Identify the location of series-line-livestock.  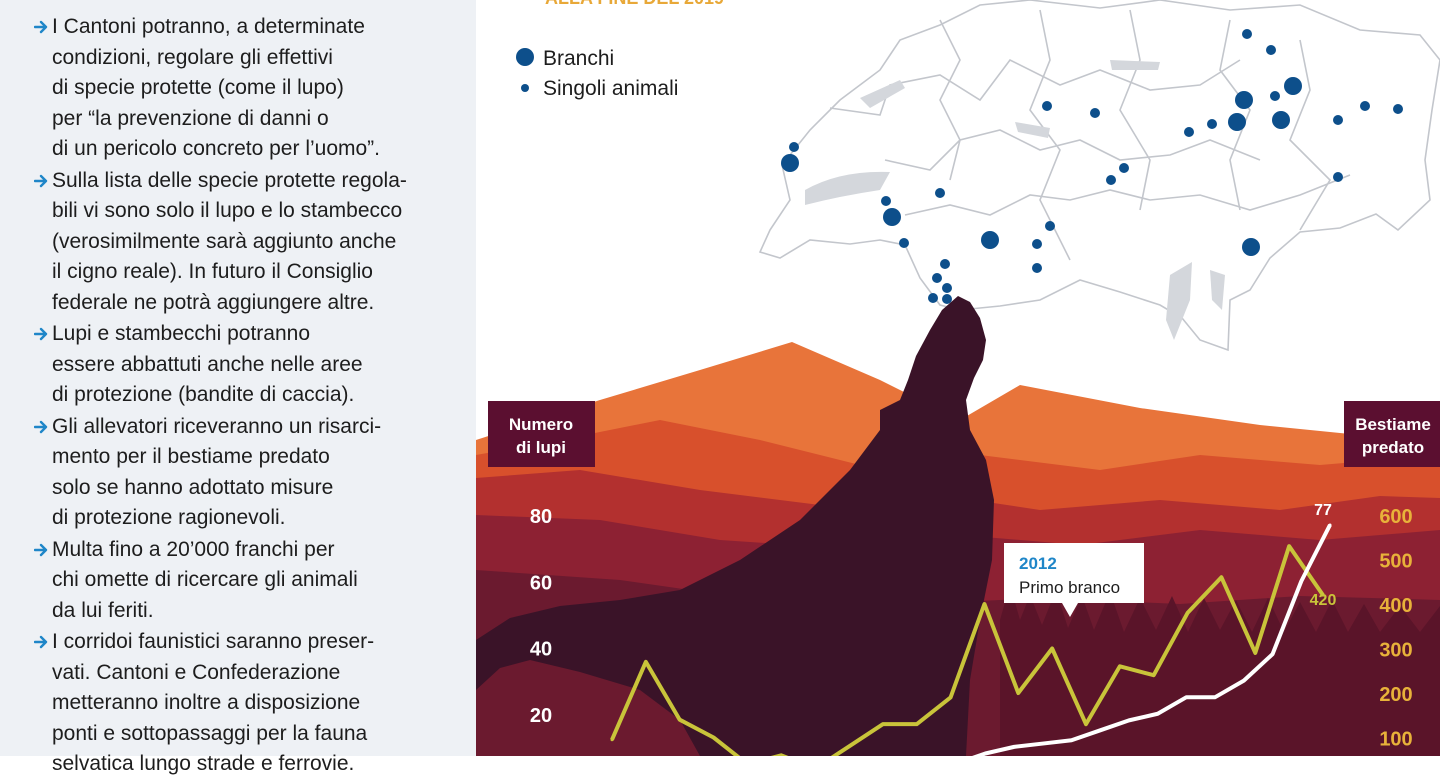
(967, 657).